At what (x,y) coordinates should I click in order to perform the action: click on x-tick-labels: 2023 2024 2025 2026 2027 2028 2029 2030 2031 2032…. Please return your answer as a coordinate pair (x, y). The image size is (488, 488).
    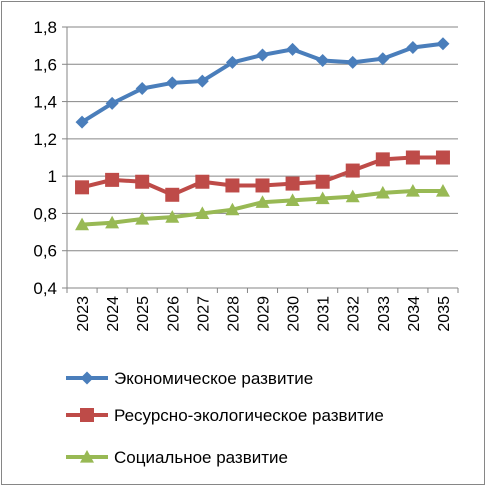
    Looking at the image, I should click on (262, 310).